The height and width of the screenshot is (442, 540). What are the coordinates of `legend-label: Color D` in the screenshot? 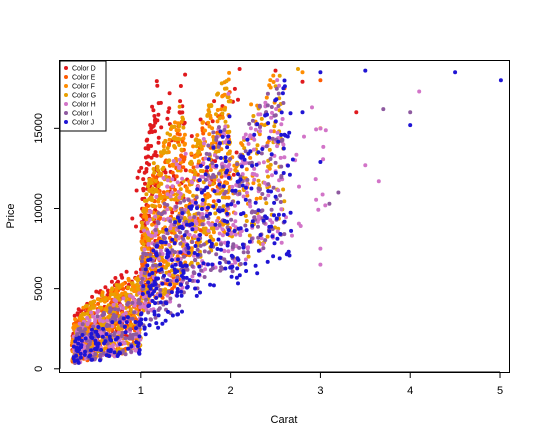 It's located at (84, 69).